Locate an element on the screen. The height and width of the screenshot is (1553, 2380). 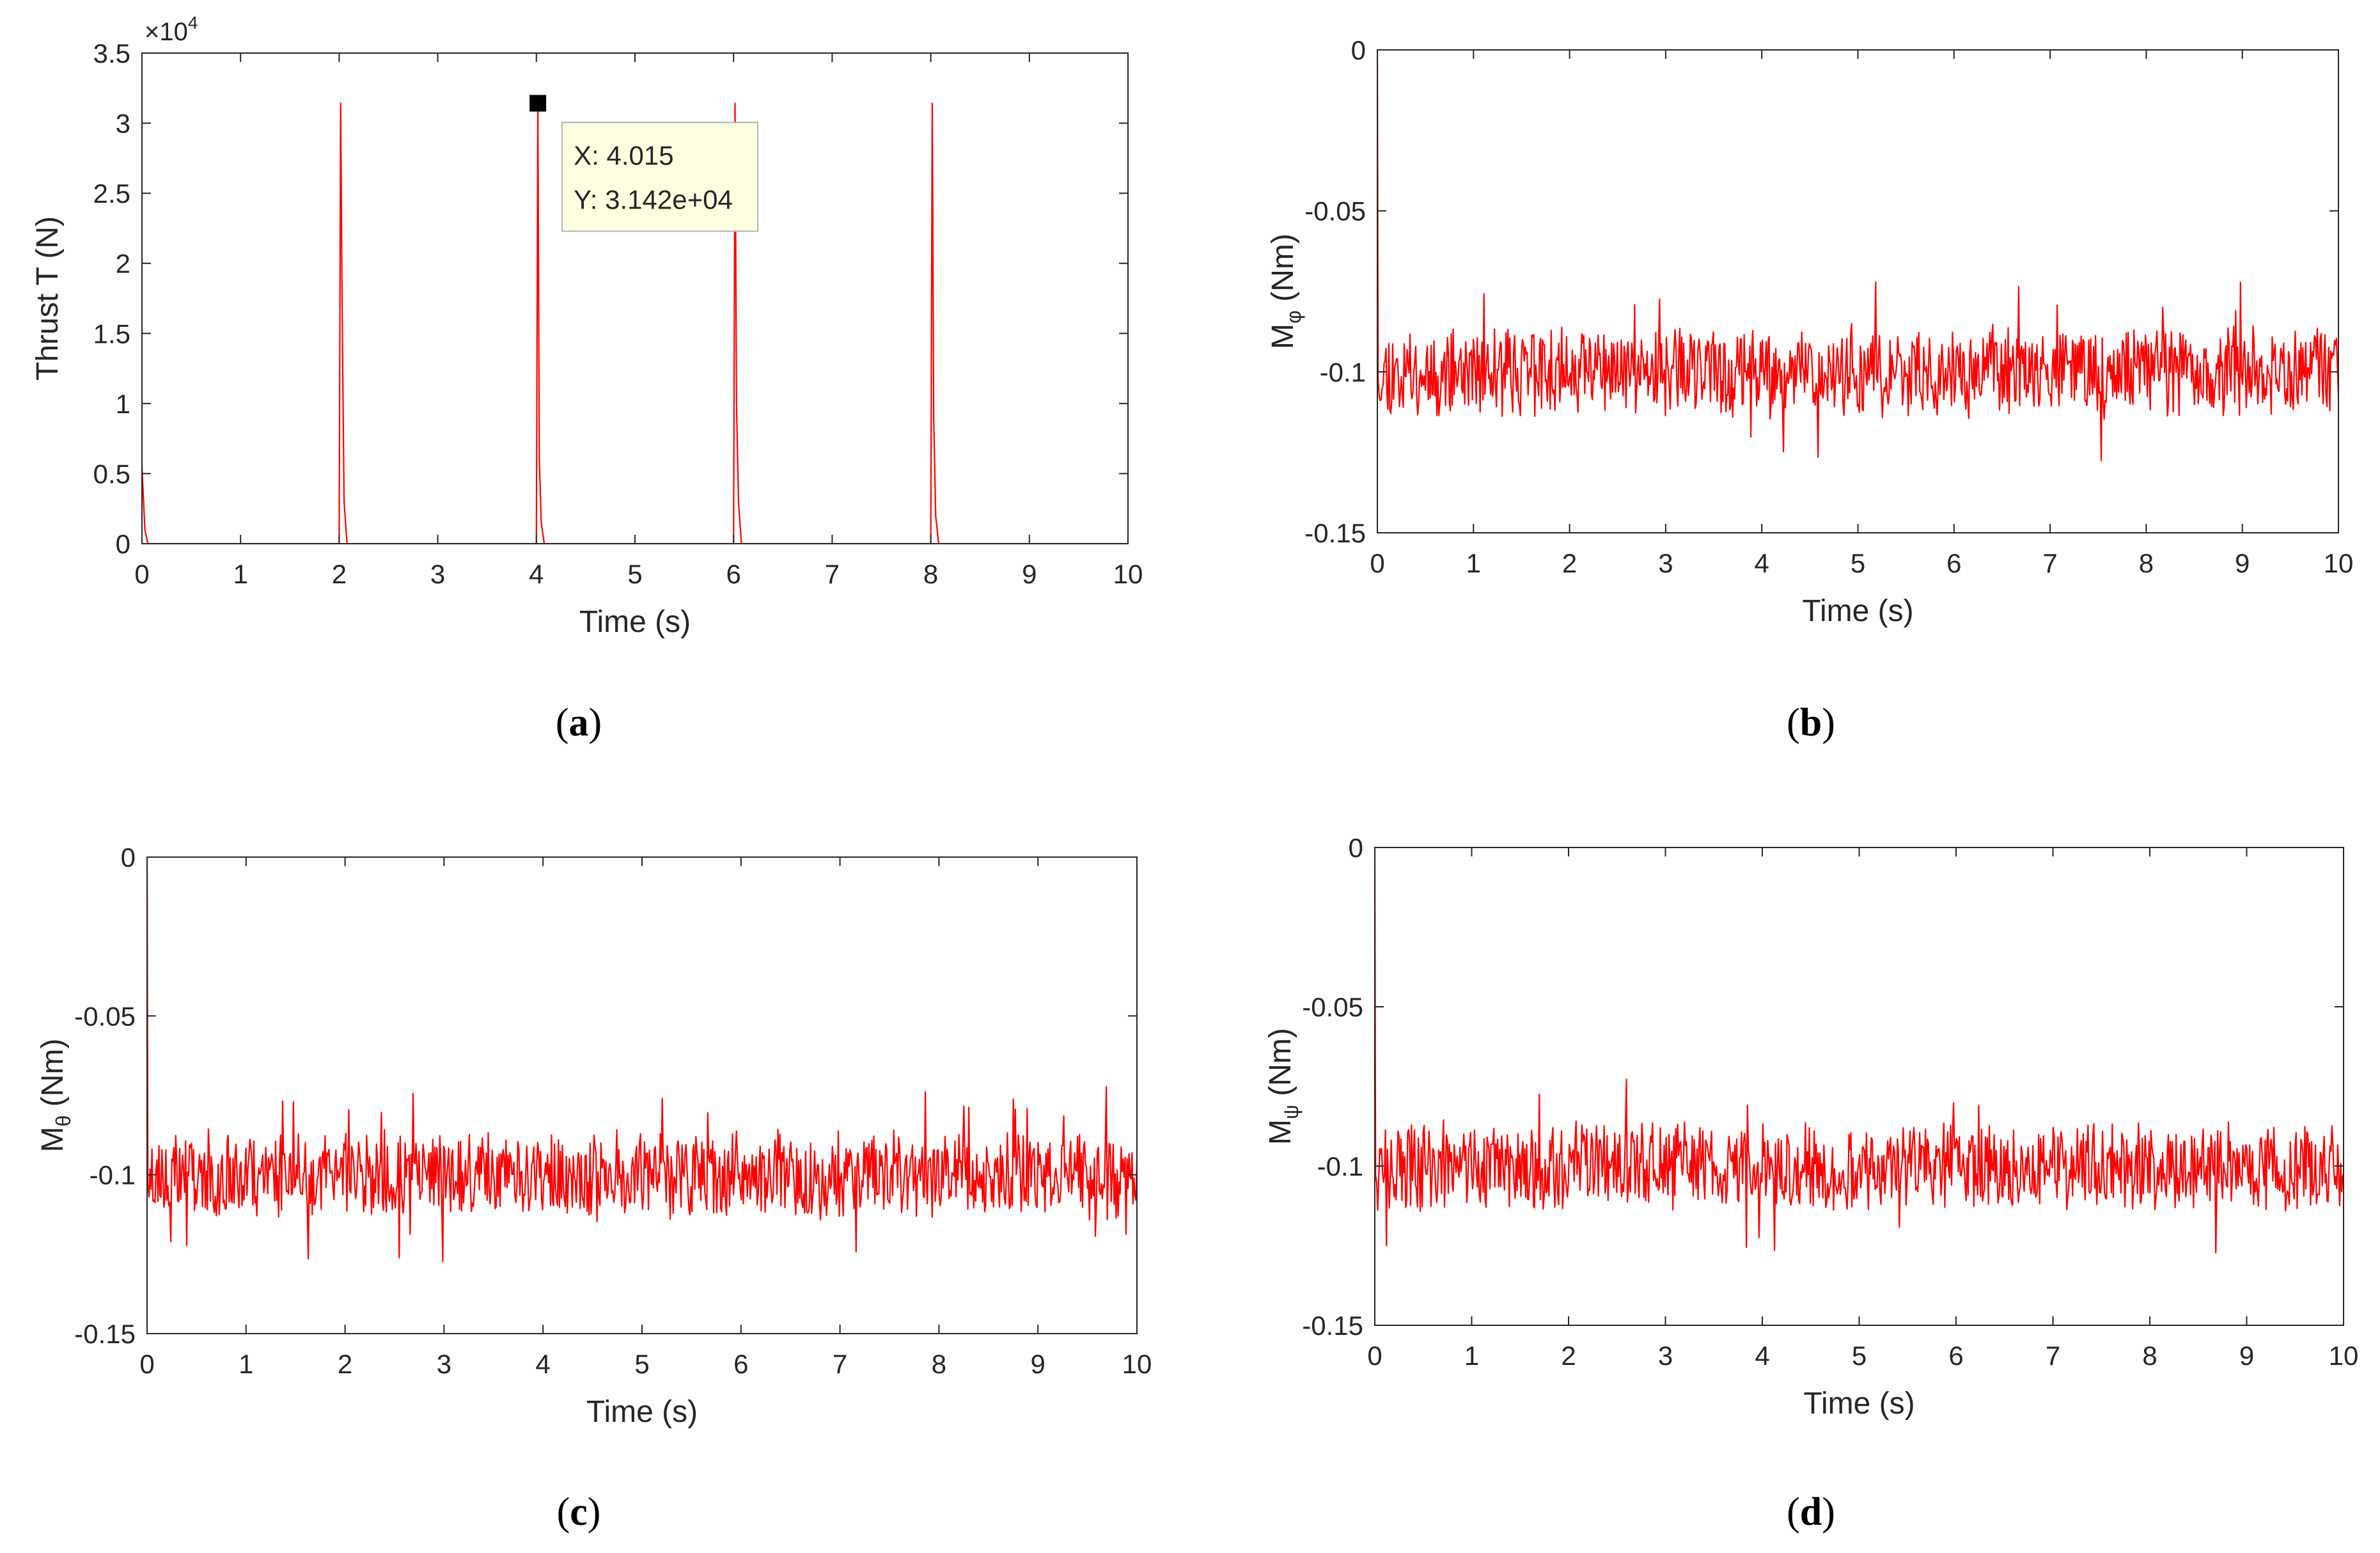
y-tick-label: 0.5 is located at coordinates (111, 474).